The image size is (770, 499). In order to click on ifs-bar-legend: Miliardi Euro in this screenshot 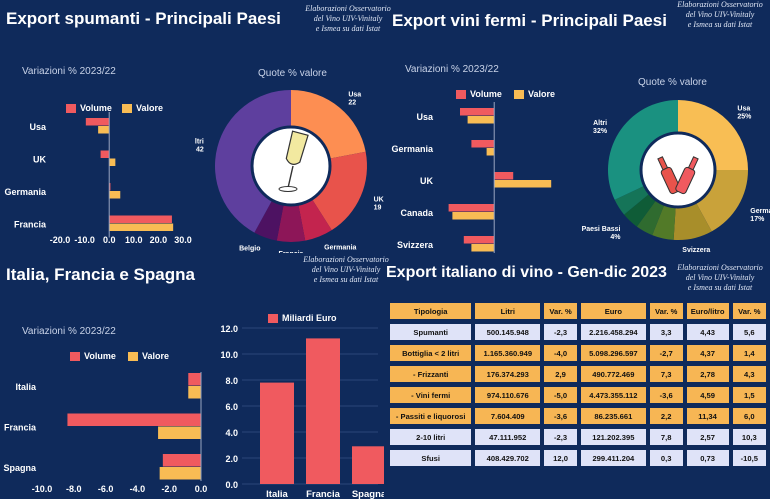, I will do `click(302, 318)`.